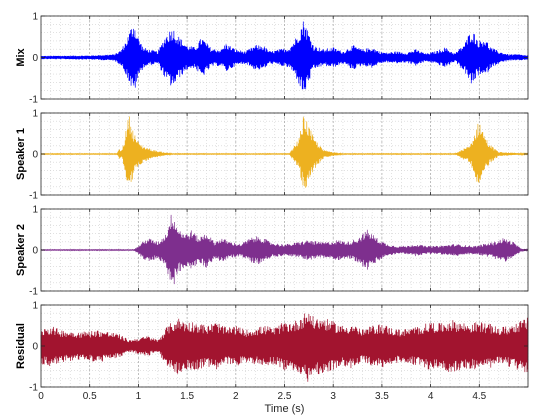 The width and height of the screenshot is (560, 420). Describe the element at coordinates (236, 396) in the screenshot. I see `x-tick-label: 2` at that location.